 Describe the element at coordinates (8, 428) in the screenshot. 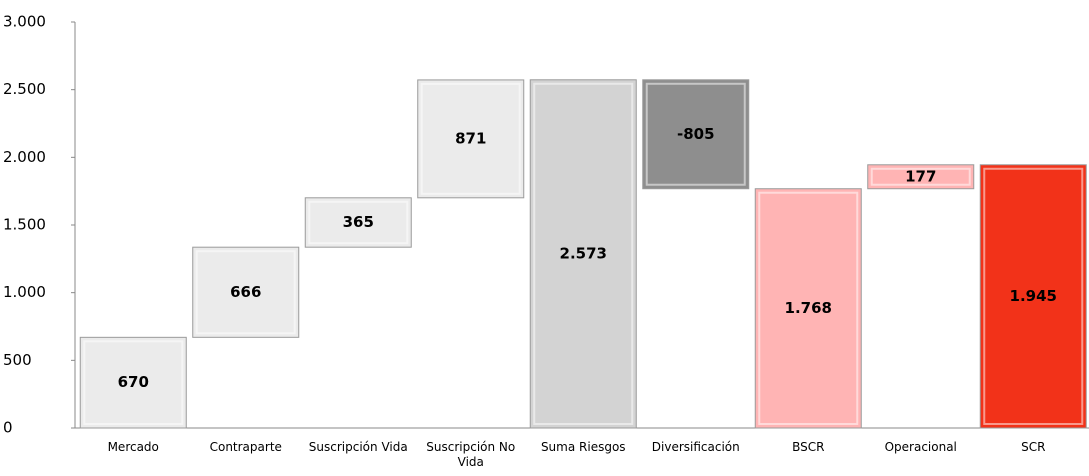

I see `y-tick-label: 0` at that location.